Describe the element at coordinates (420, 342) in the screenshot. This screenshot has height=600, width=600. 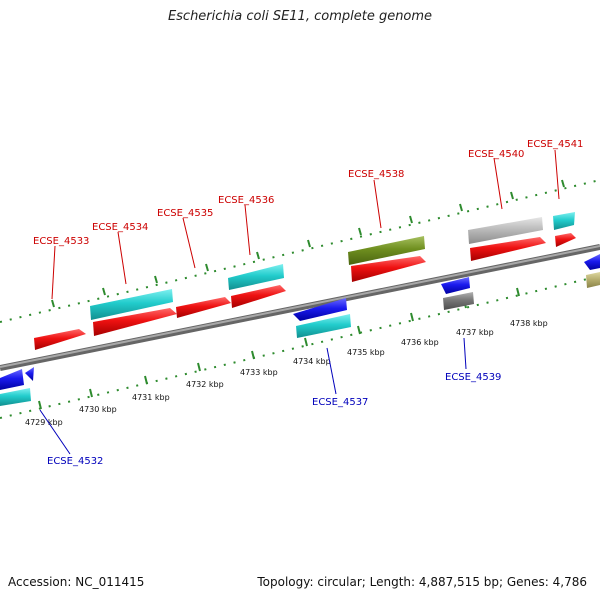
I see `tick-label: 4736 kbp` at that location.